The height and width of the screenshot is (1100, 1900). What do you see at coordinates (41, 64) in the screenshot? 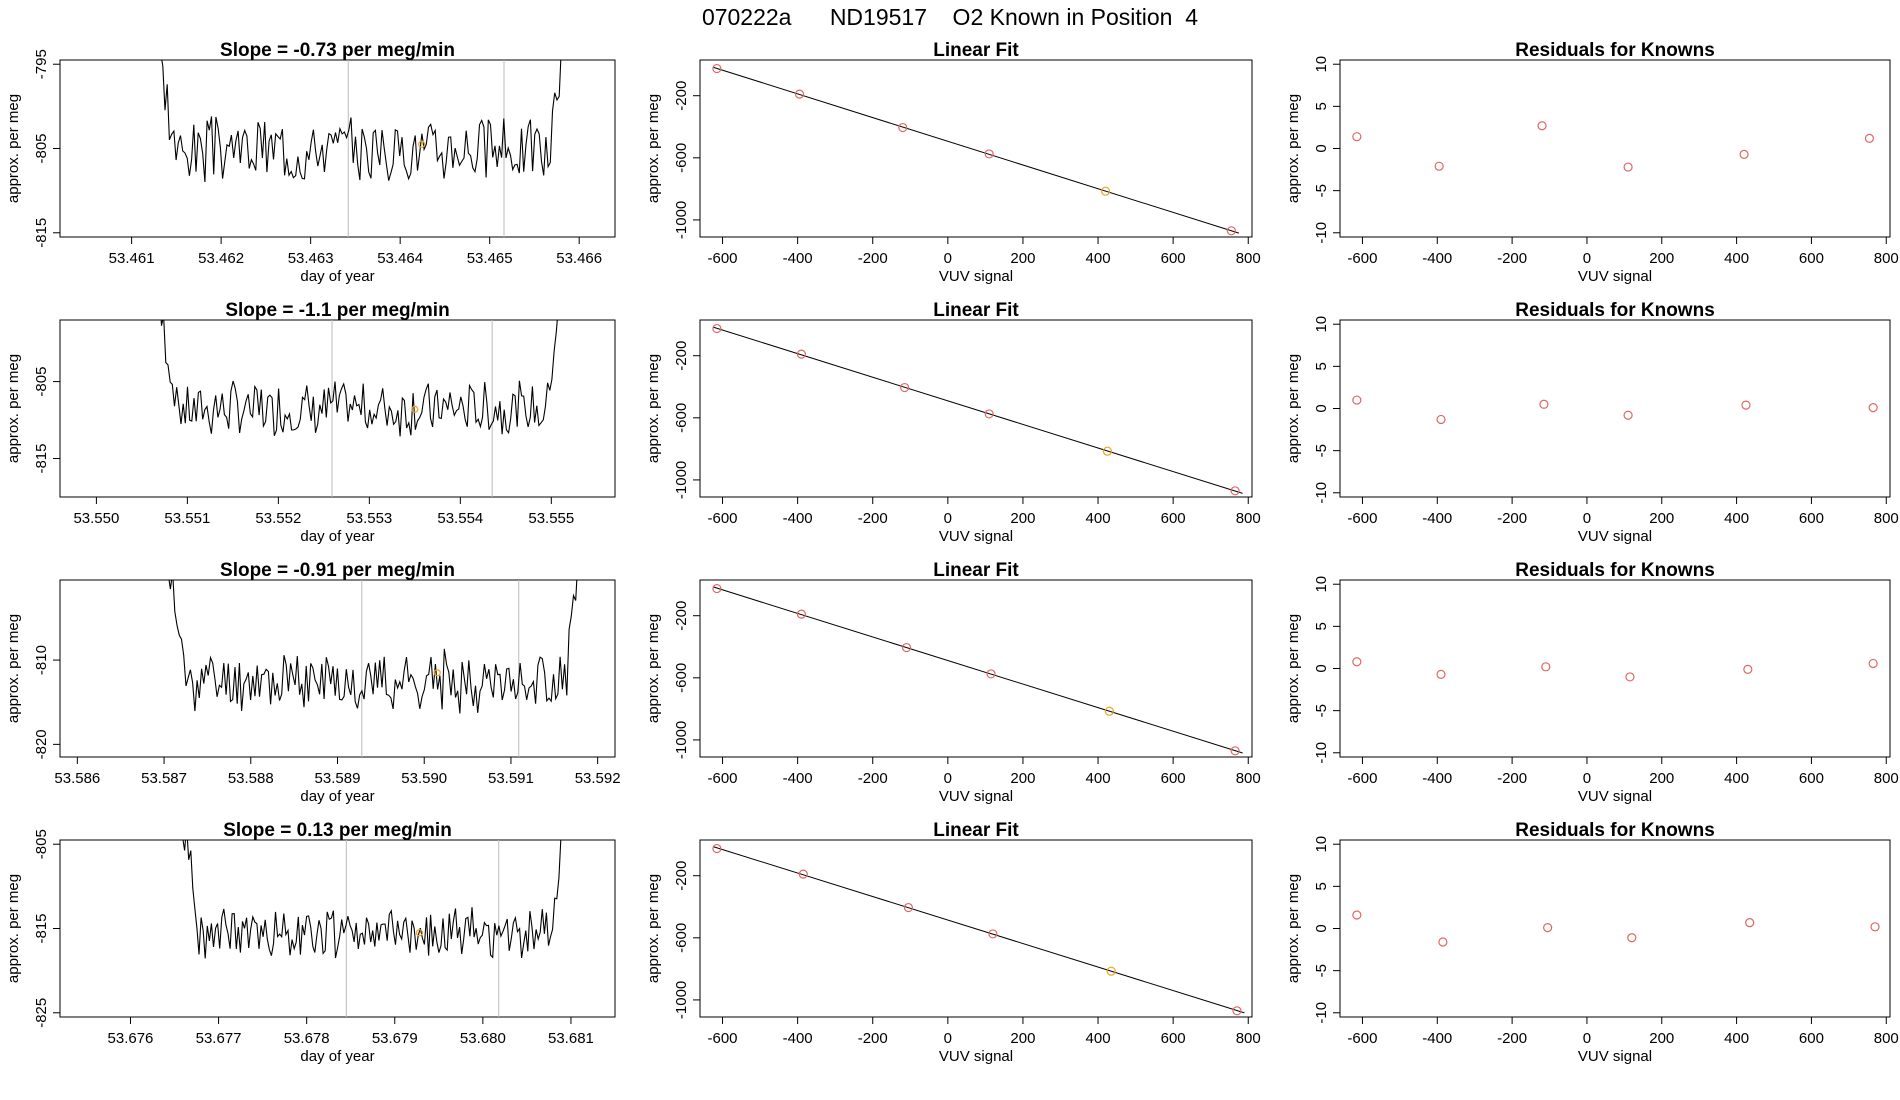
I see `y-tick-label: -795` at bounding box center [41, 64].